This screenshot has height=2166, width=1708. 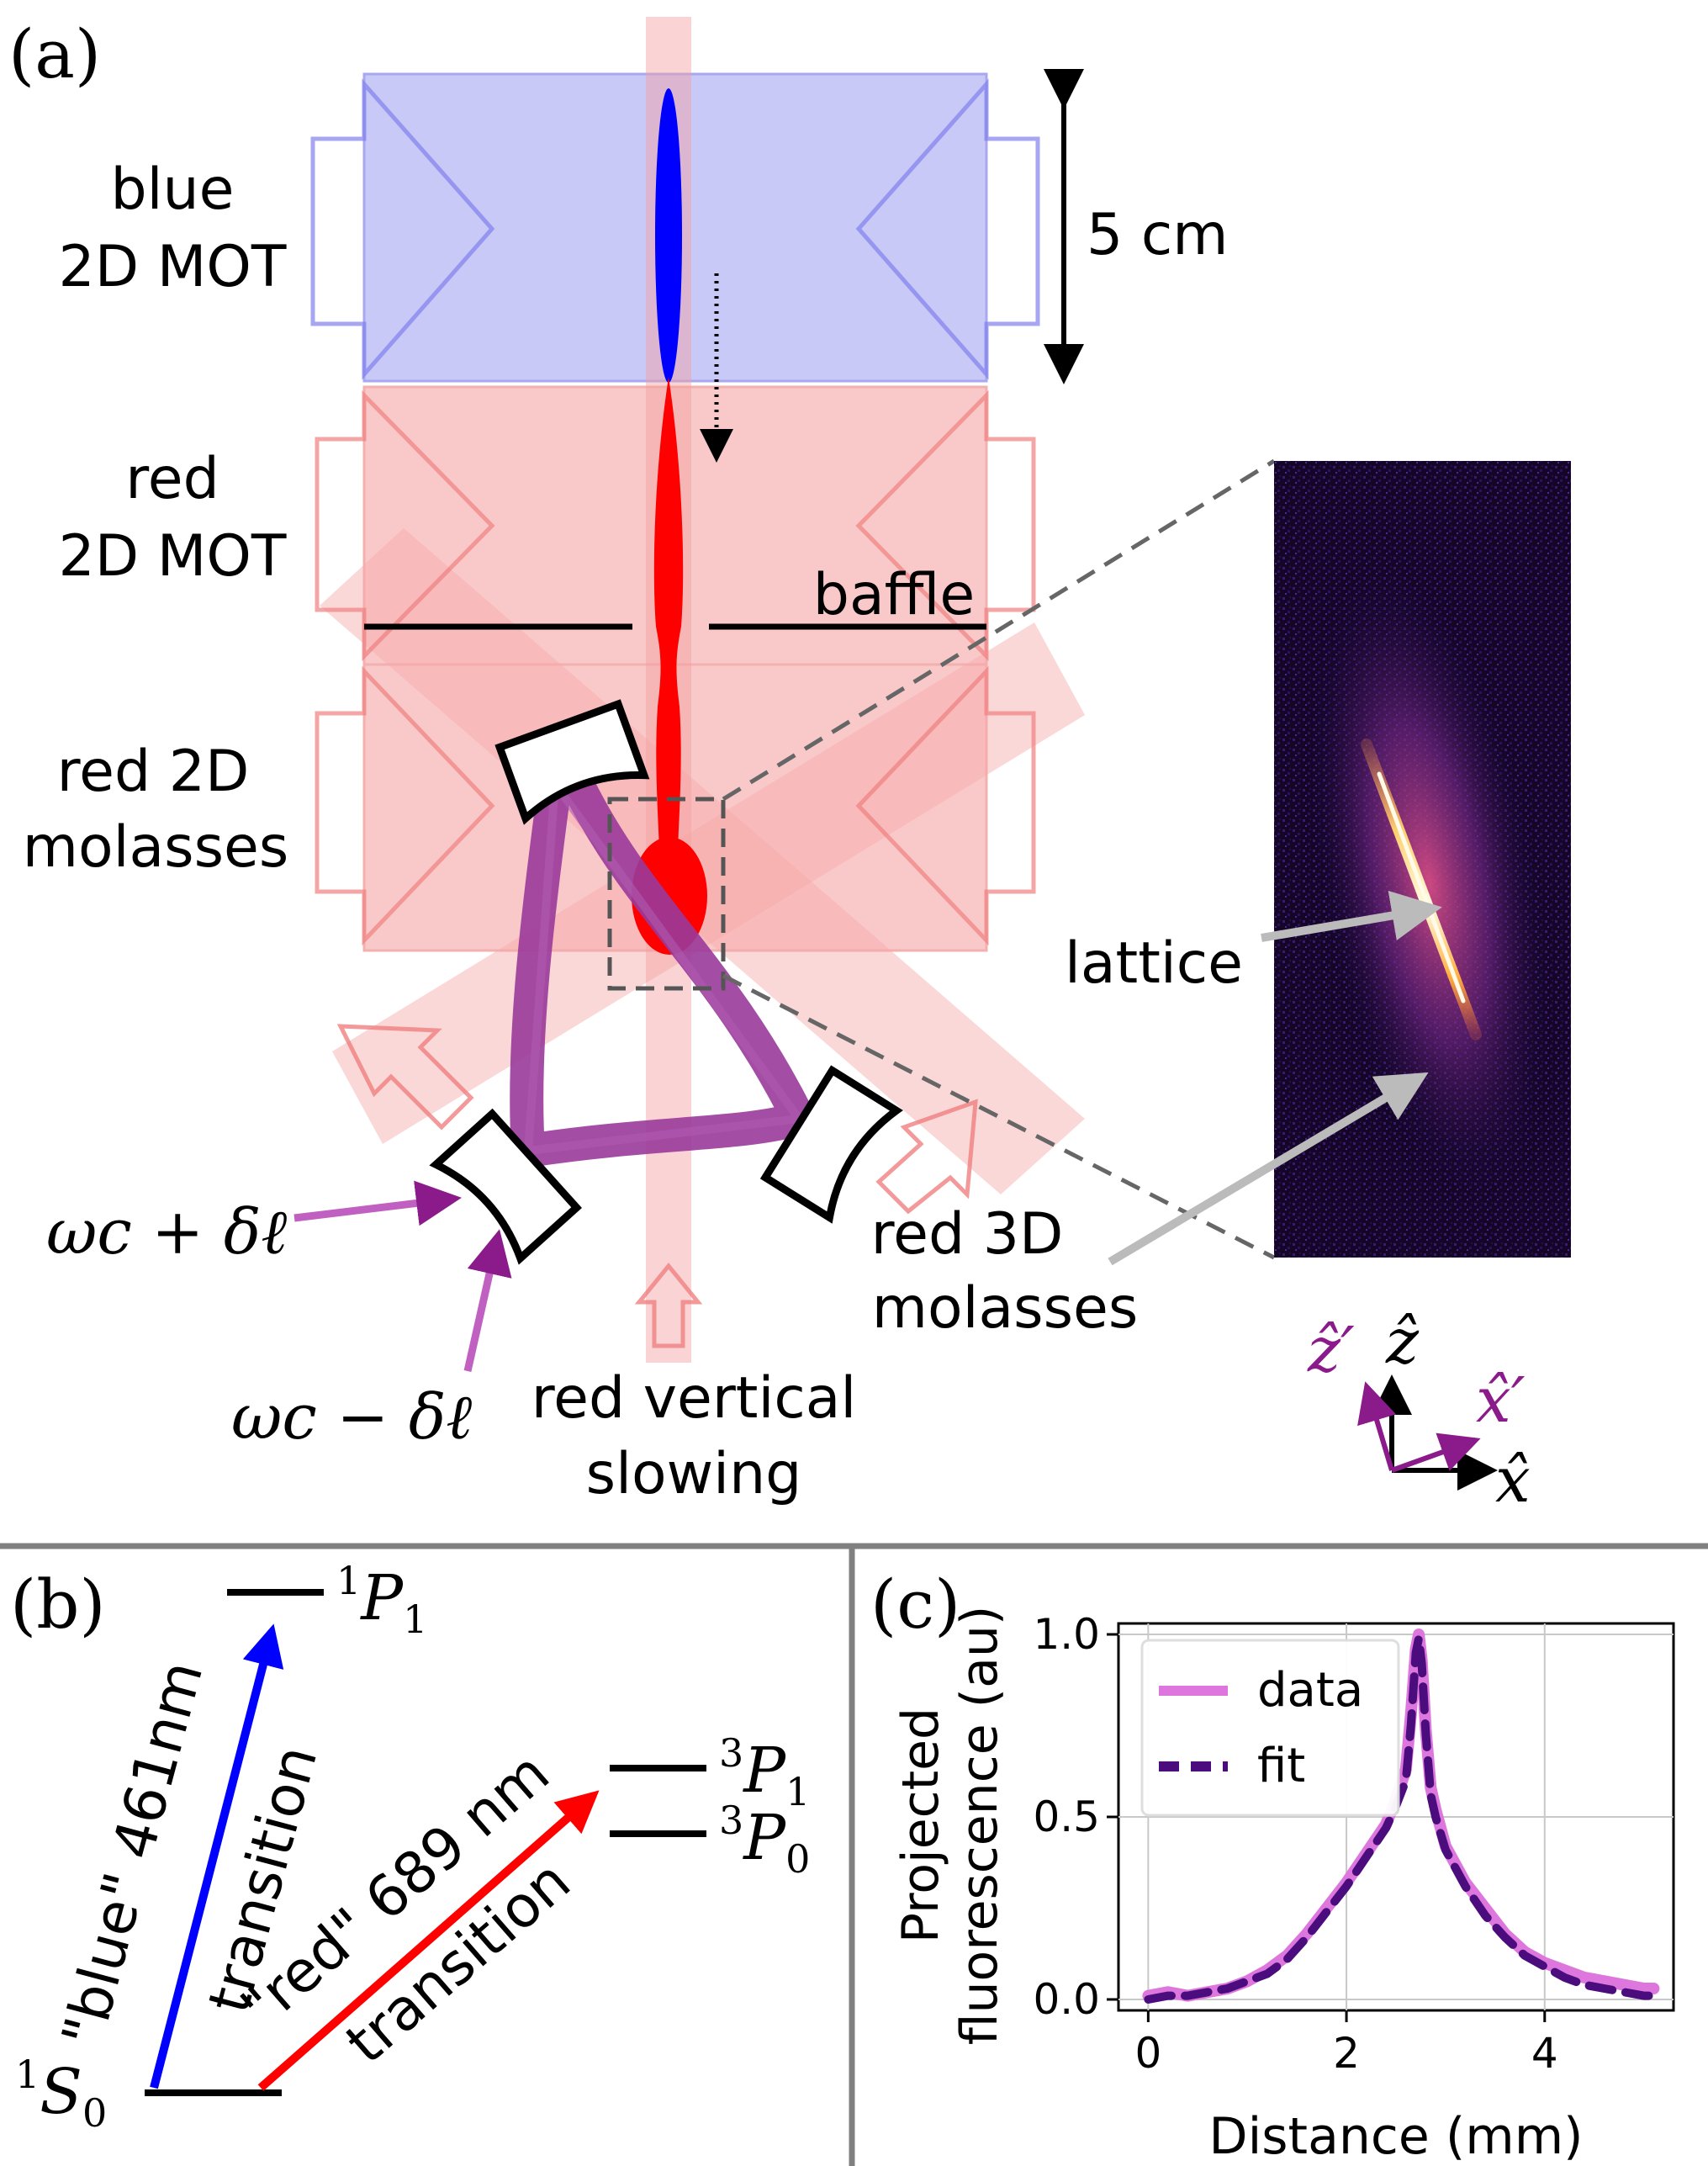 I want to click on level-1S0-label: 1S0, so click(x=61, y=2094).